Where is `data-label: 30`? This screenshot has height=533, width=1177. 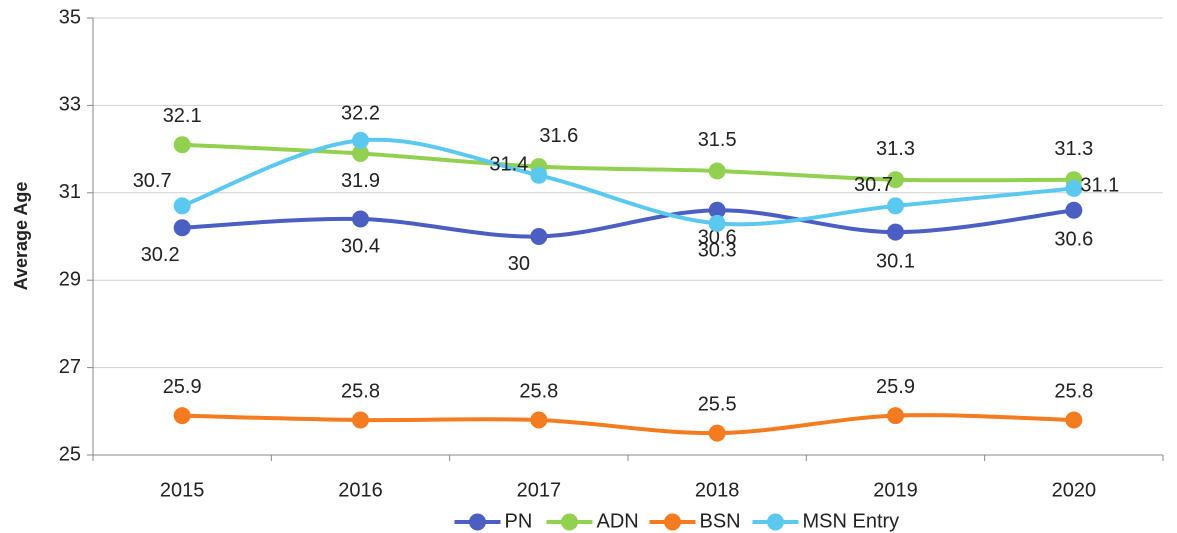
data-label: 30 is located at coordinates (519, 264).